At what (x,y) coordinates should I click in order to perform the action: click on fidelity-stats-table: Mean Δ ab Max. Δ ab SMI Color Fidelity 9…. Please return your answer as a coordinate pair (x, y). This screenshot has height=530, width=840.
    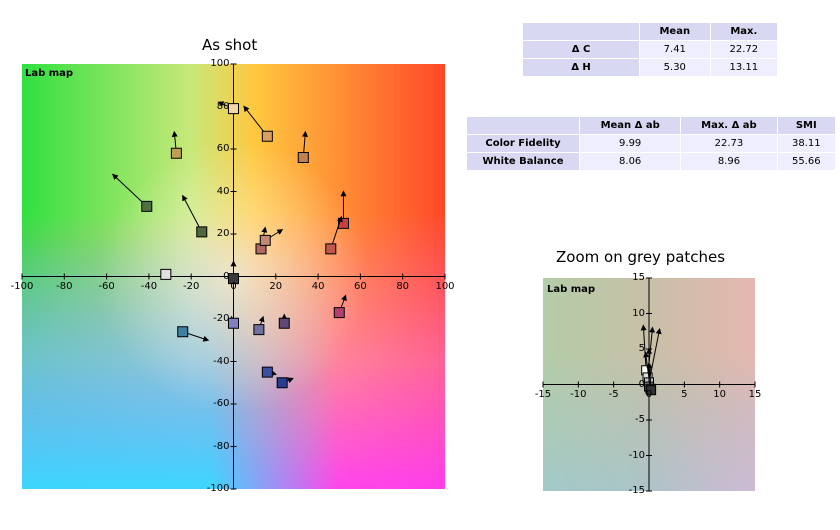
    Looking at the image, I should click on (651, 143).